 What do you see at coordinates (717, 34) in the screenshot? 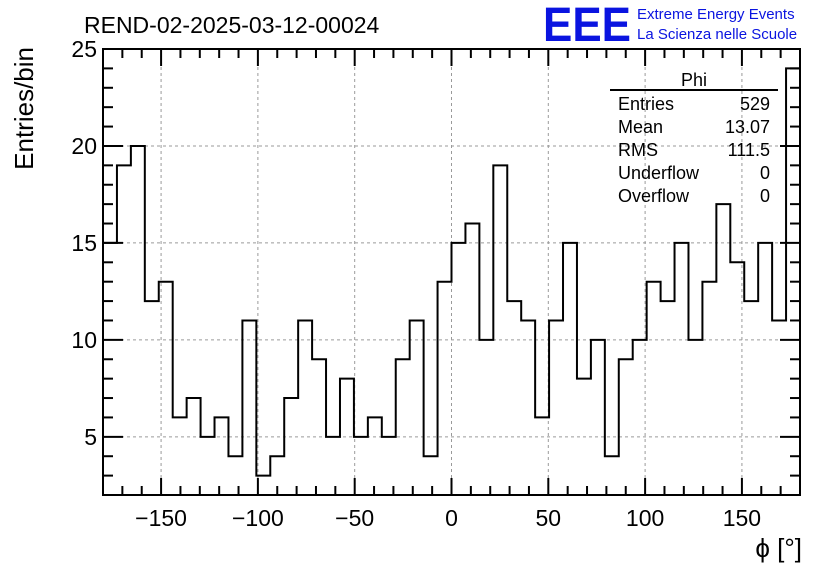
I see `logo-line-2: La Scienza nelle Scuole` at bounding box center [717, 34].